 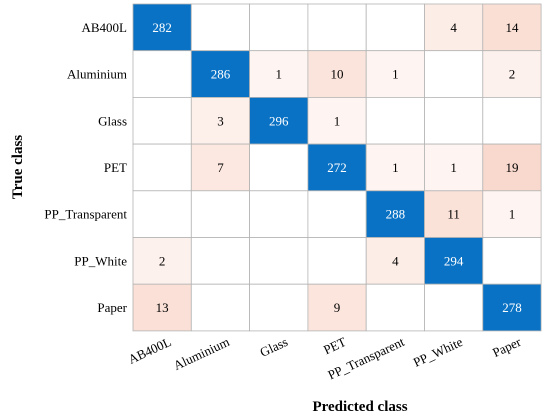 I want to click on column-tick-label: AB400L, so click(x=150, y=350).